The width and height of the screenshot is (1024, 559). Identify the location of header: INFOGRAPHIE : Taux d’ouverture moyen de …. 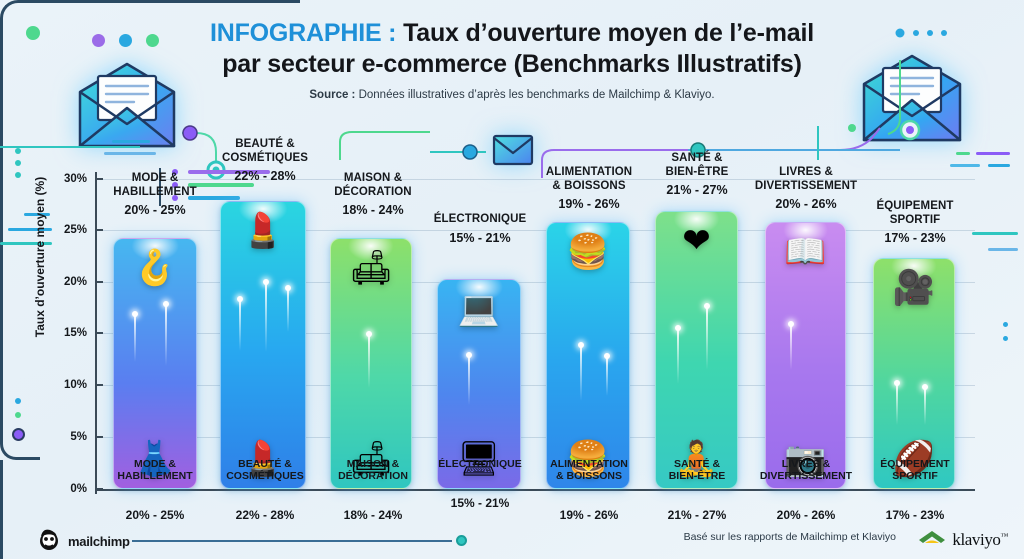
(512, 59).